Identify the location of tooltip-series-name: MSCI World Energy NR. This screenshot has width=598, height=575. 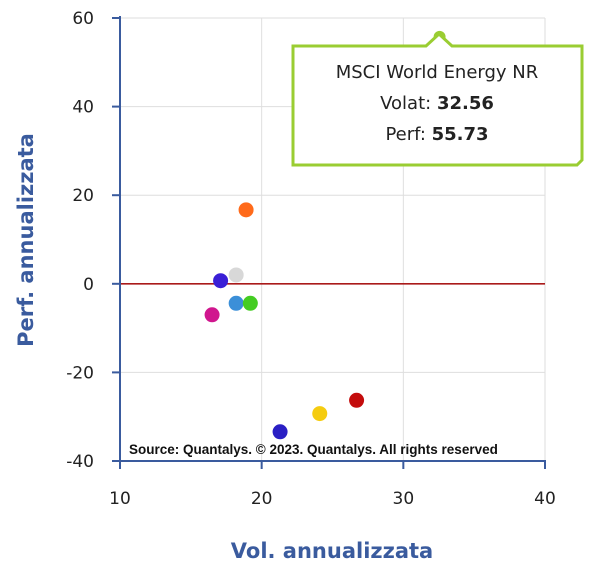
(437, 72).